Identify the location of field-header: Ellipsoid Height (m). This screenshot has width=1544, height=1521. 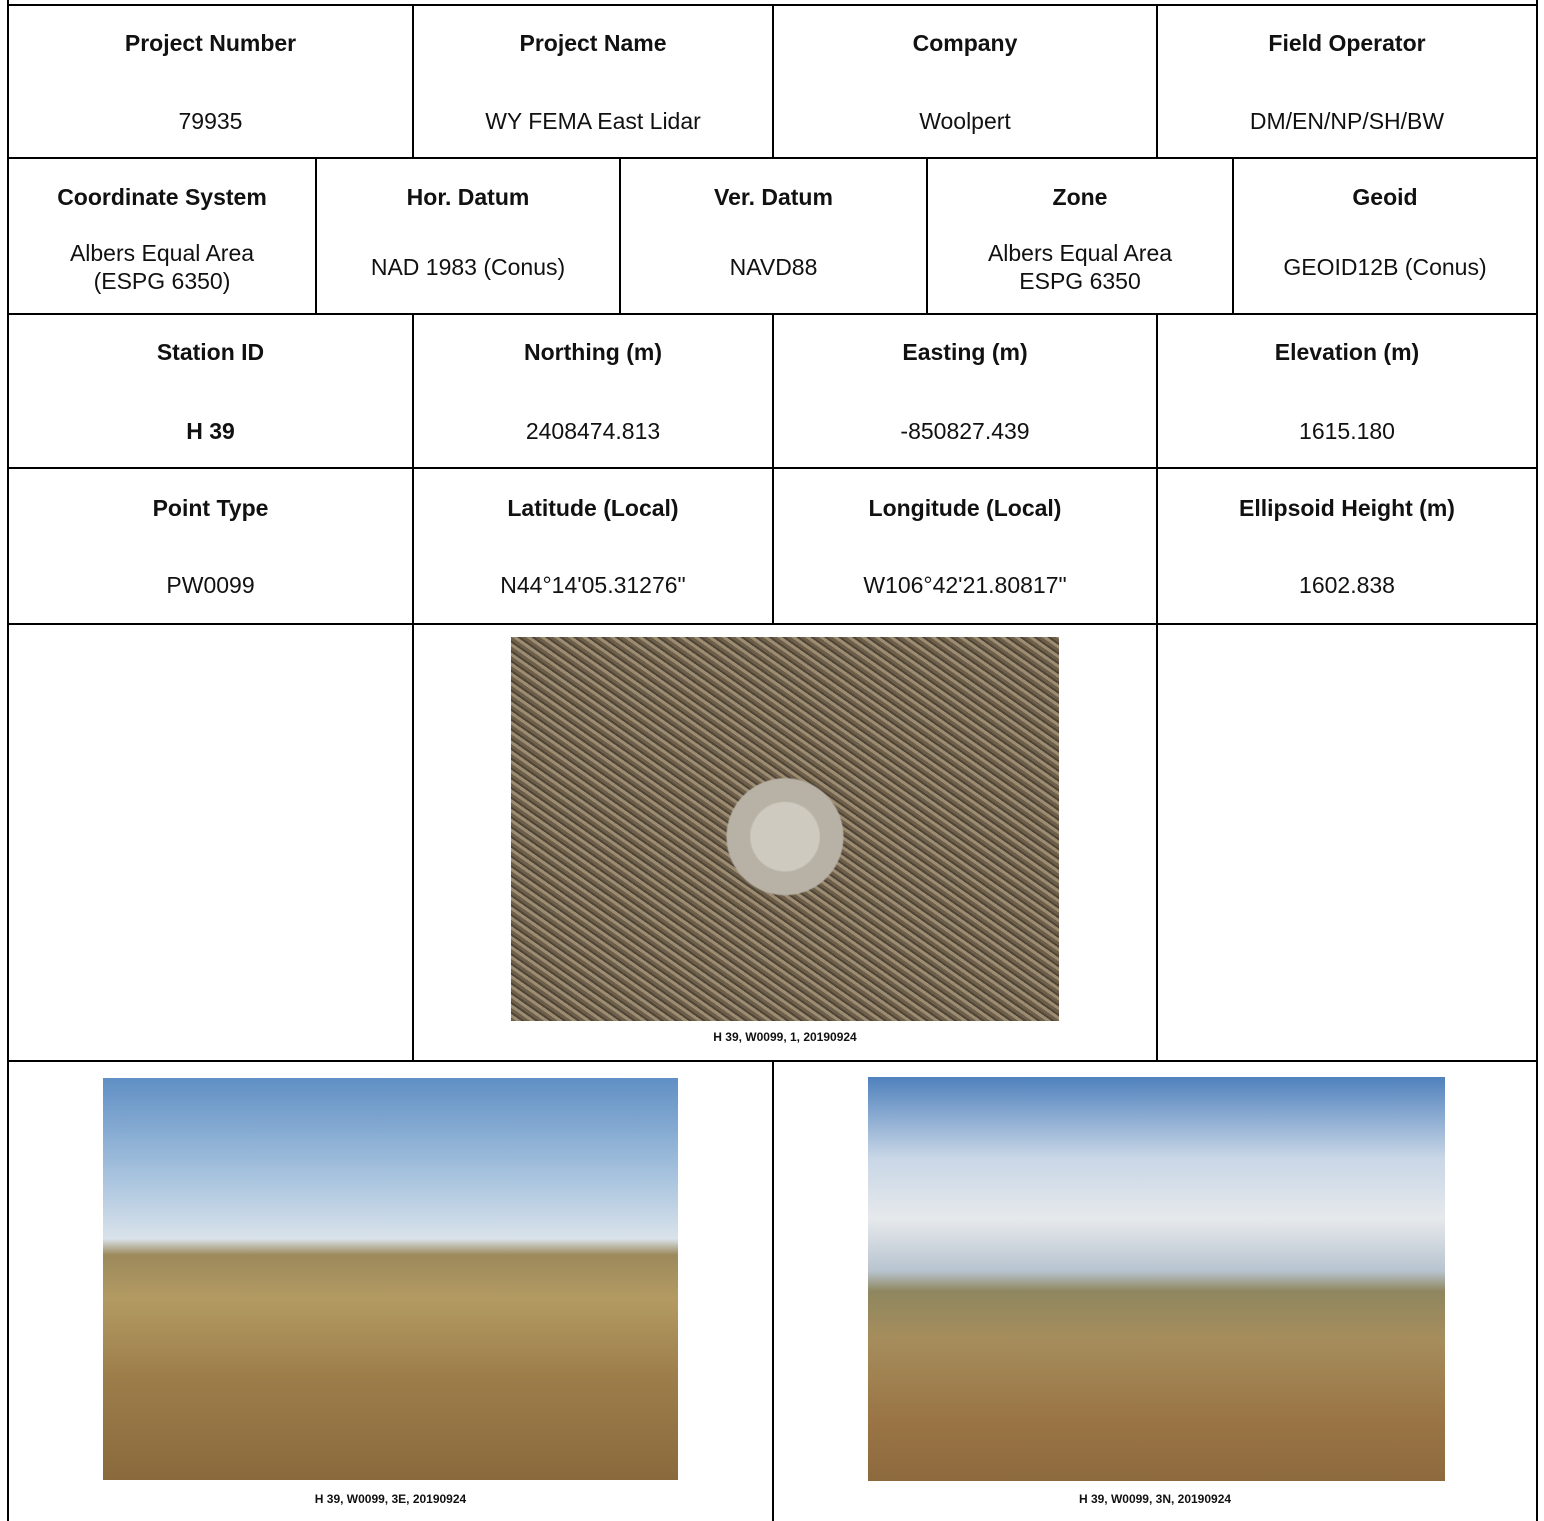
(1347, 508).